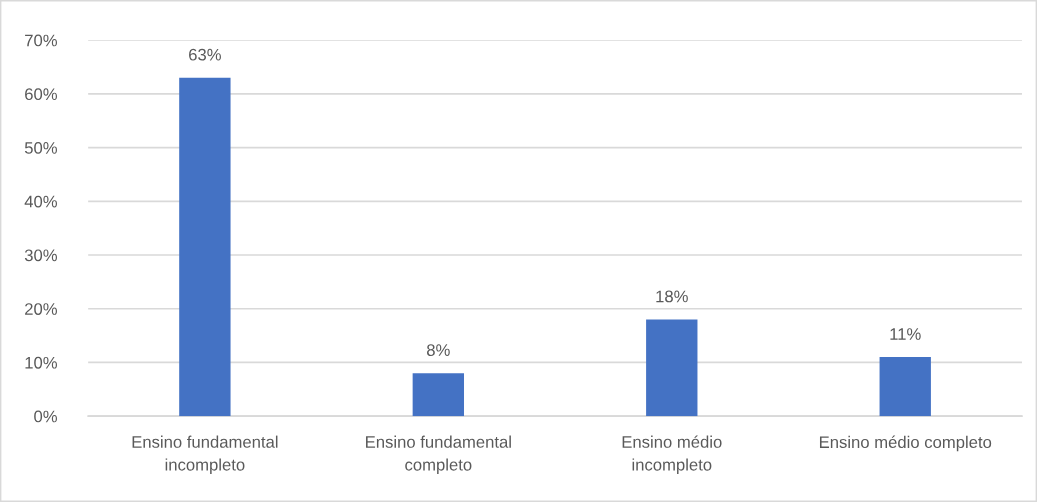 This screenshot has height=502, width=1037. Describe the element at coordinates (905, 334) in the screenshot. I see `data-label: 11%` at that location.